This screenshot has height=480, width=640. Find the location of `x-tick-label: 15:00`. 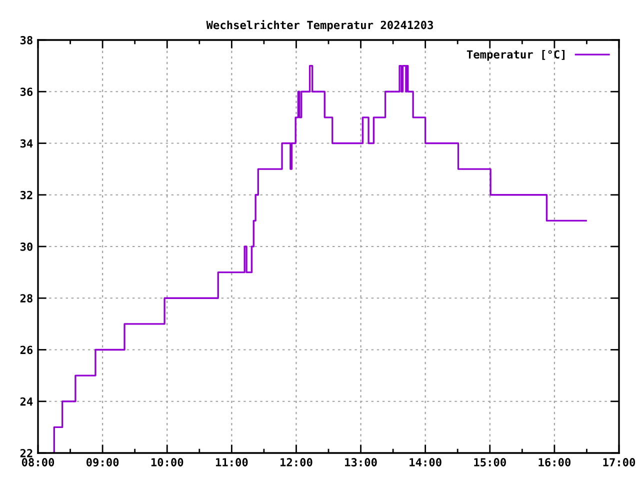

x-tick-label: 15:00 is located at coordinates (490, 462).